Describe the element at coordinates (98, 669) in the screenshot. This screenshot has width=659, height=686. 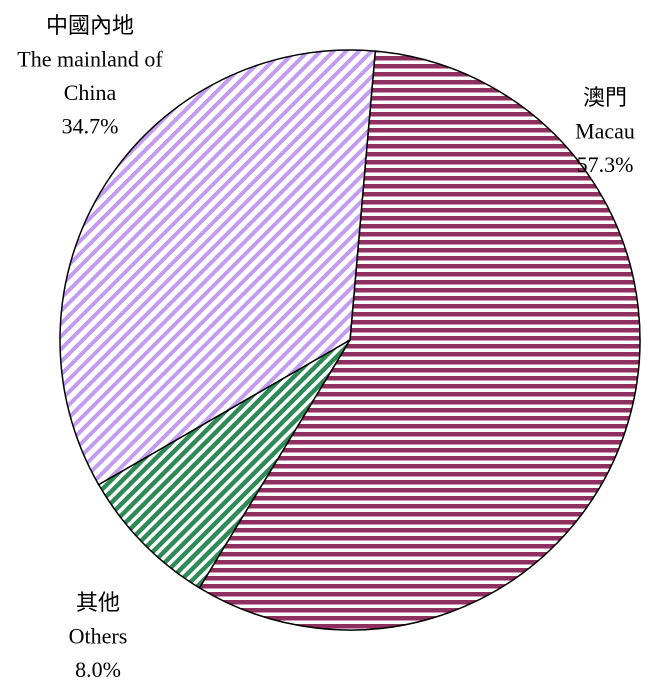
I see `value-label: 8.0%` at that location.